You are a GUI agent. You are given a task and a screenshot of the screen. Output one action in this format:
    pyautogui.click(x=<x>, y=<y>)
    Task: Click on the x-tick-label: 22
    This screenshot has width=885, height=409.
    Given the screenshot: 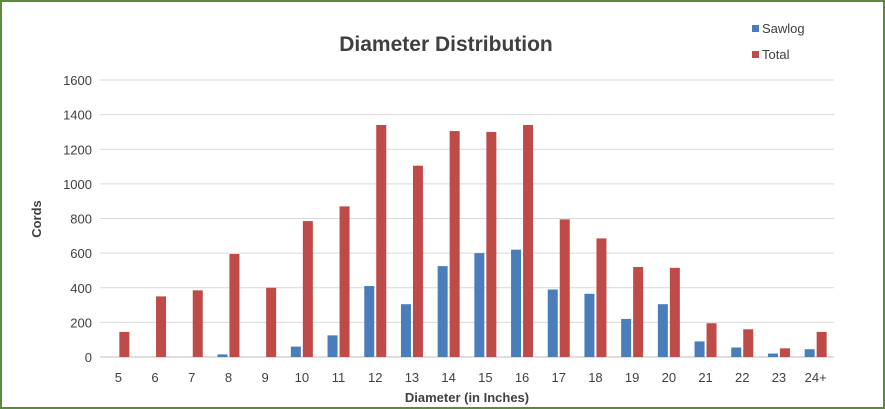 What is the action you would take?
    pyautogui.click(x=742, y=377)
    